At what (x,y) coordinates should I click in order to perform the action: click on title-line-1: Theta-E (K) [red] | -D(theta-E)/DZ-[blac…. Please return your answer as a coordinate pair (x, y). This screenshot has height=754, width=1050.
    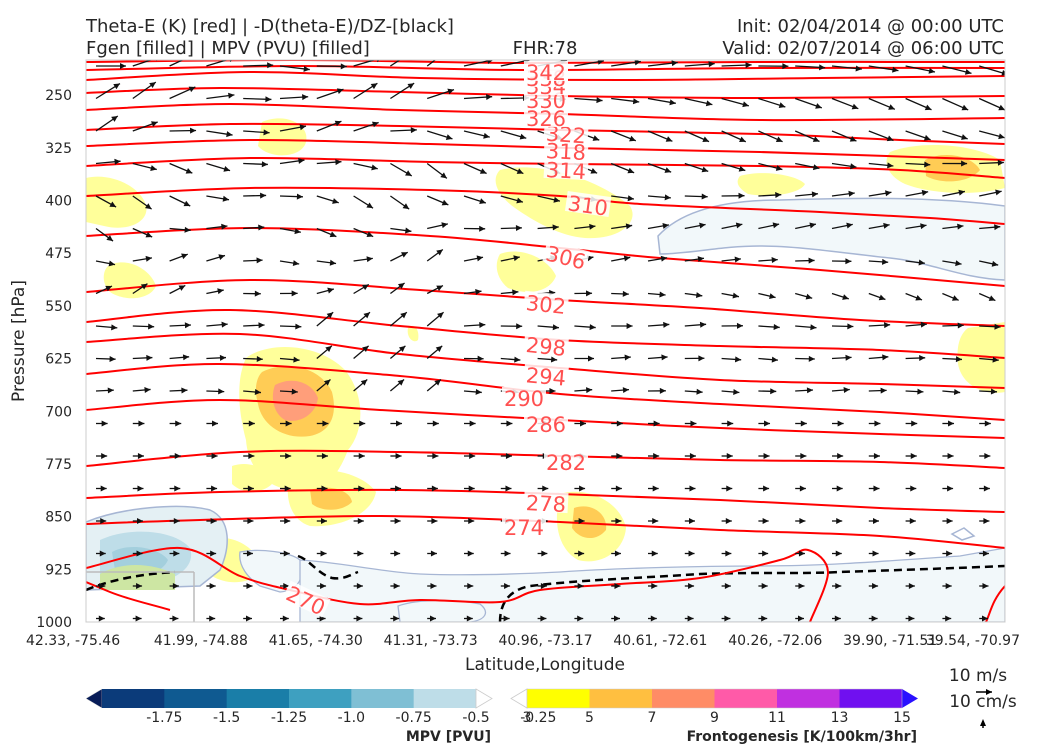
    Looking at the image, I should click on (269, 26).